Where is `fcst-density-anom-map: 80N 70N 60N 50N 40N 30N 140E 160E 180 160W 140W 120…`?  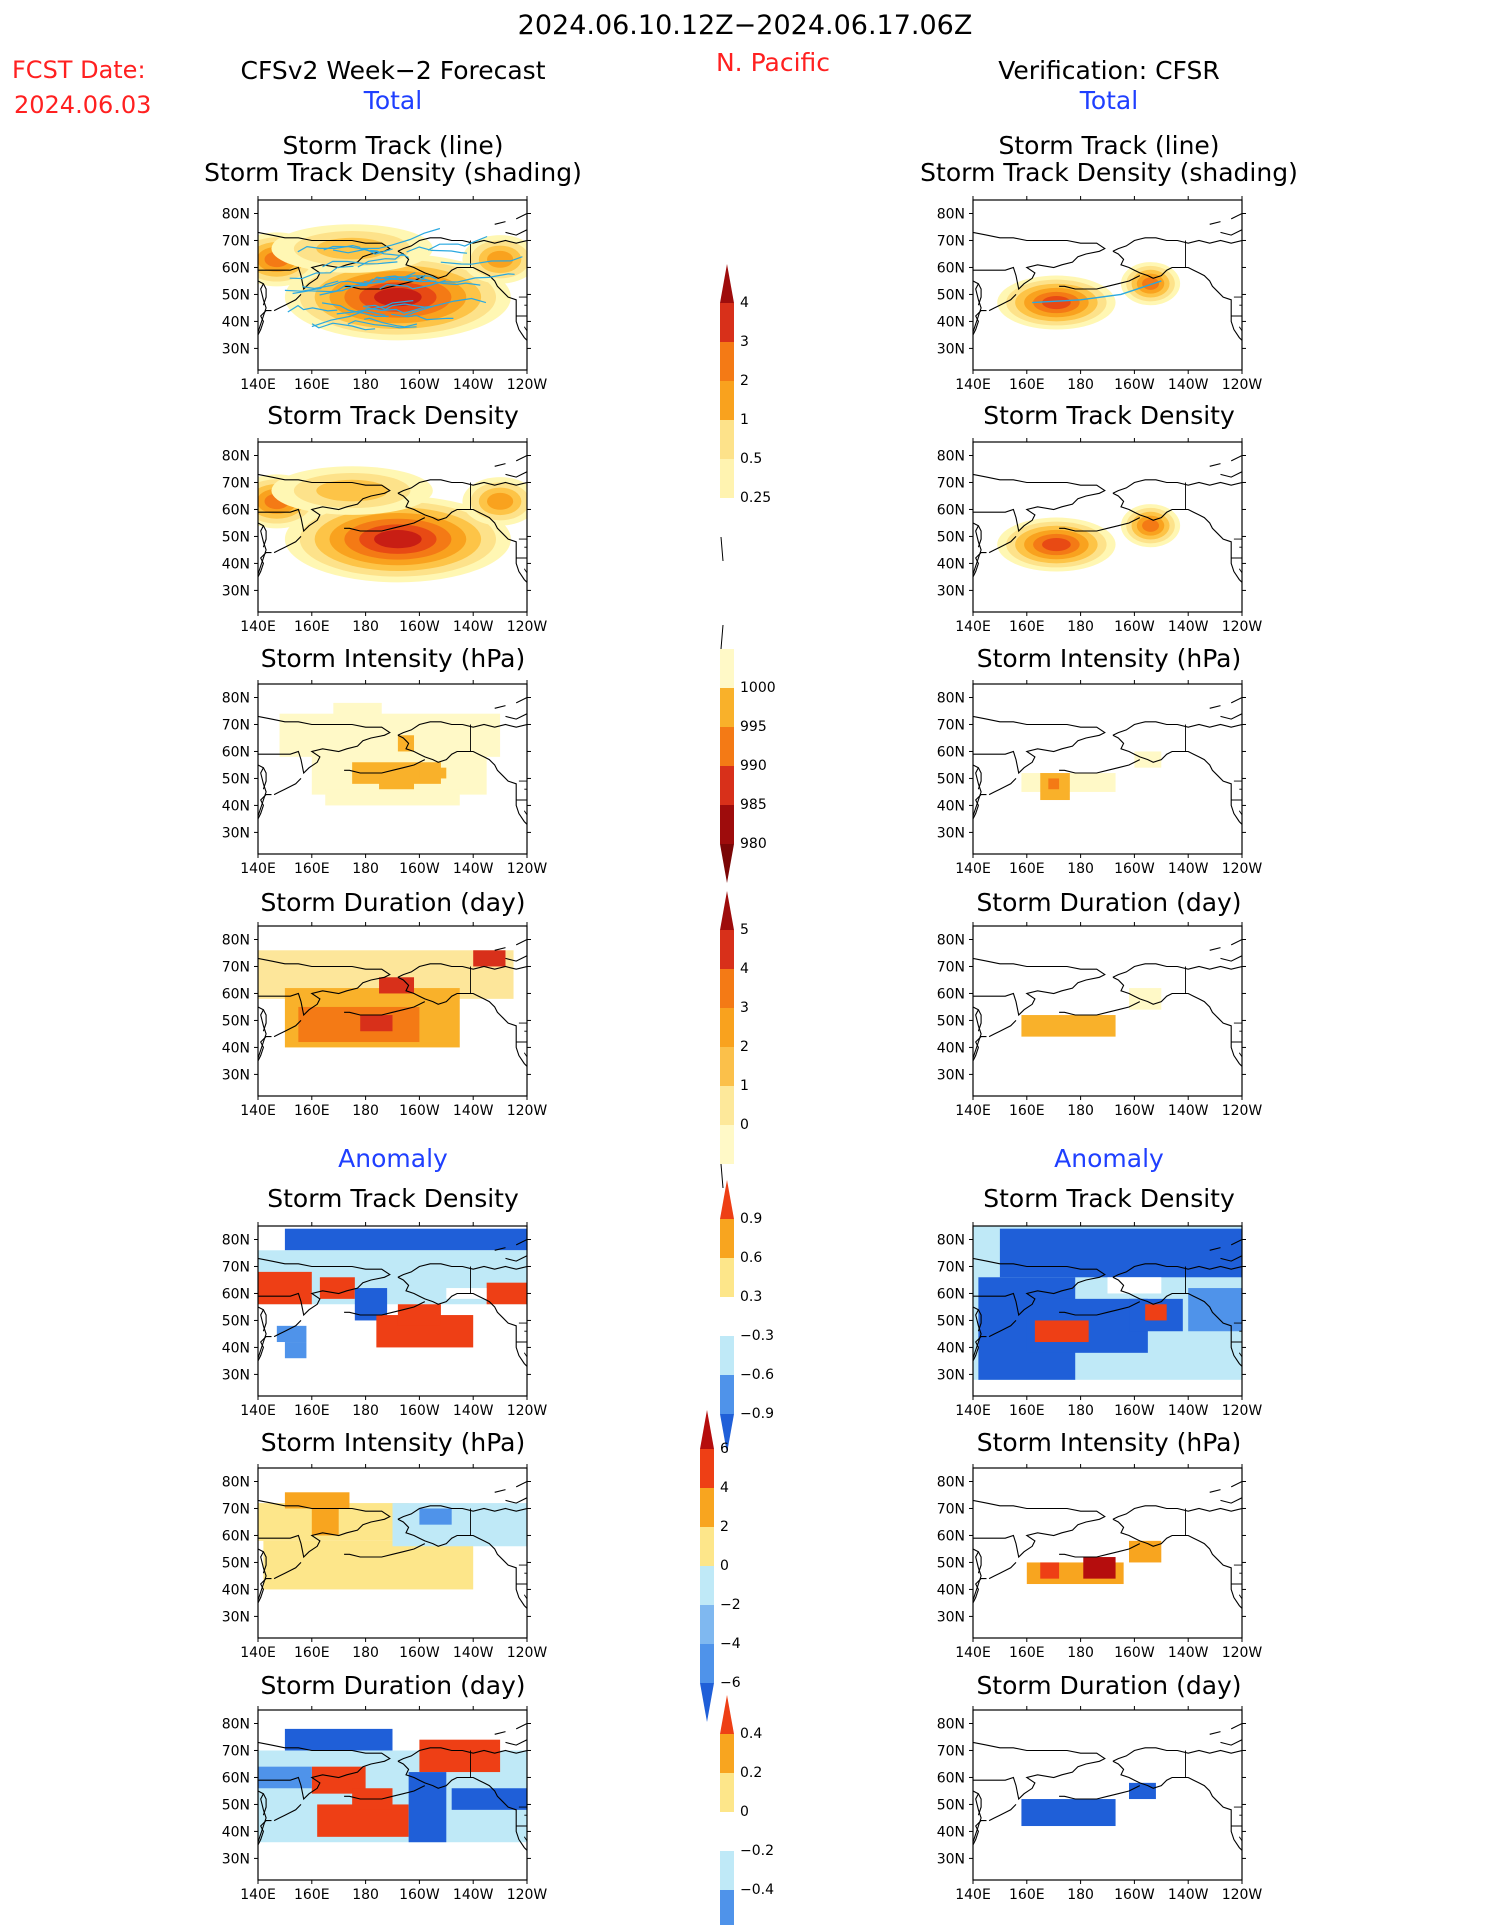
fcst-density-anom-map: 80N 70N 60N 50N 40N 30N 140E 160E 180 160W 140W 120… is located at coordinates (384, 1320).